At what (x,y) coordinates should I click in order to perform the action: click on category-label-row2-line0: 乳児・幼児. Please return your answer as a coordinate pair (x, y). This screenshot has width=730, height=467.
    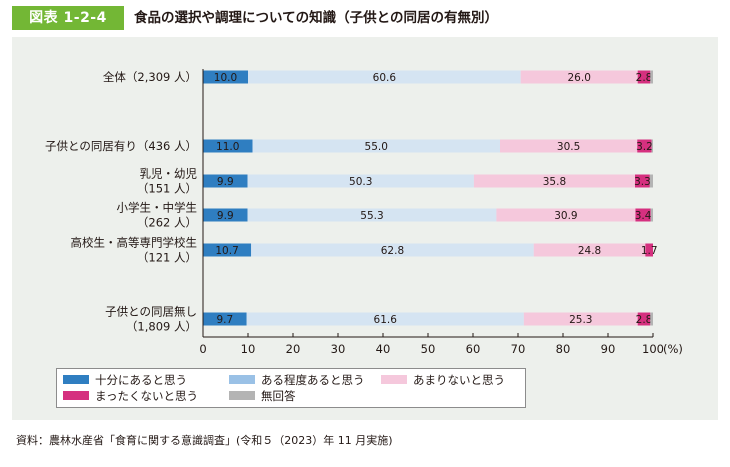
    Looking at the image, I should click on (169, 174).